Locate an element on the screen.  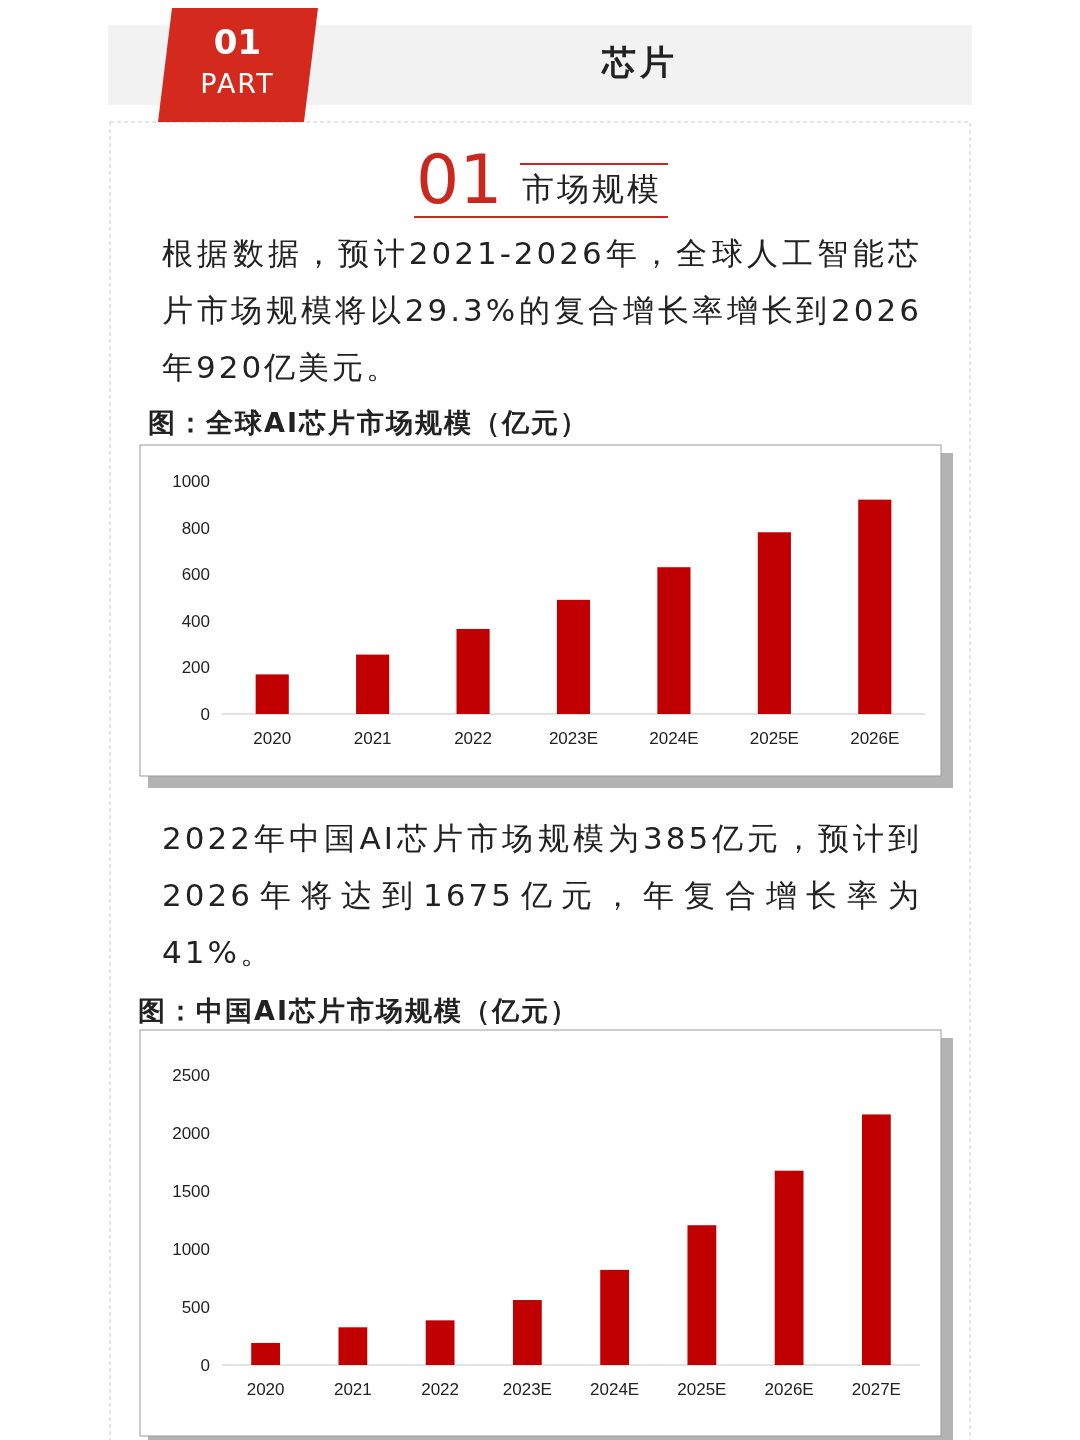
y-tick-label: 600 is located at coordinates (195, 575).